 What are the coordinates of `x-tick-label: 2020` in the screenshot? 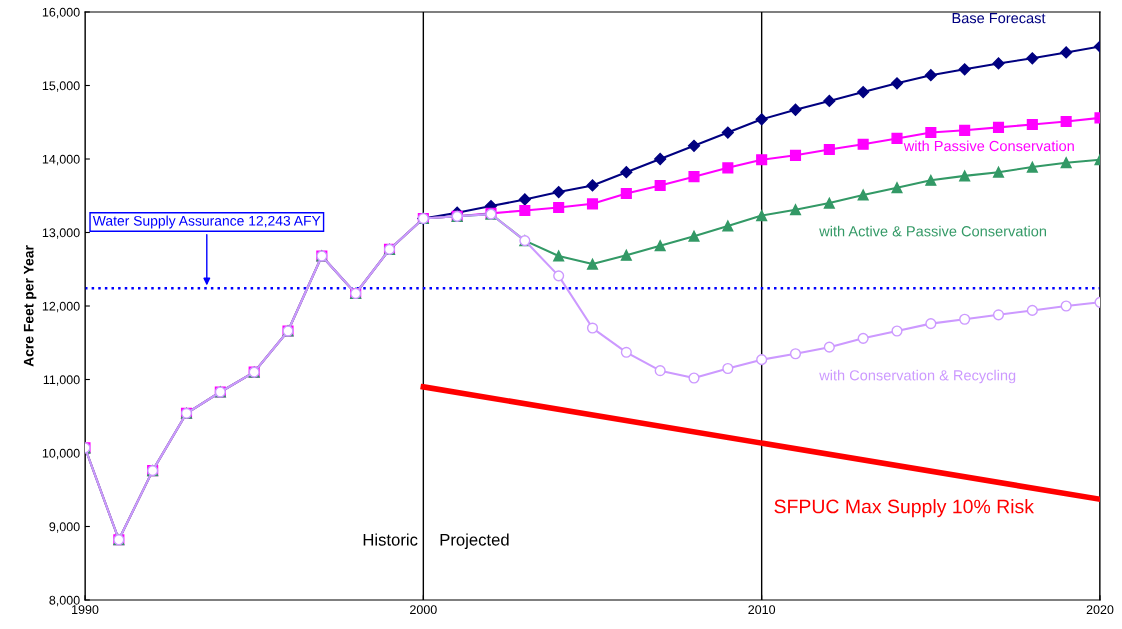 It's located at (1100, 610).